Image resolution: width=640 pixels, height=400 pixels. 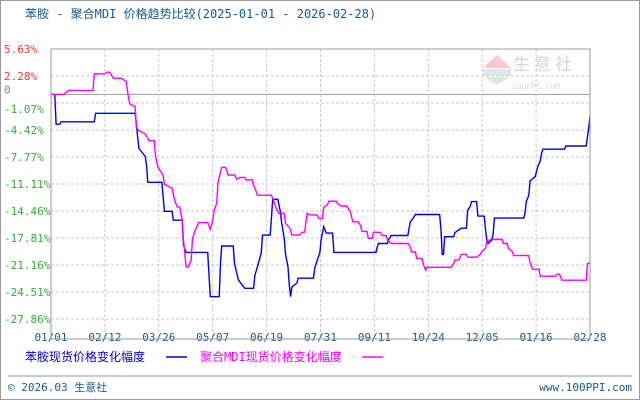 What do you see at coordinates (27, 265) in the screenshot?
I see `y-tick-label: -21.16%` at bounding box center [27, 265].